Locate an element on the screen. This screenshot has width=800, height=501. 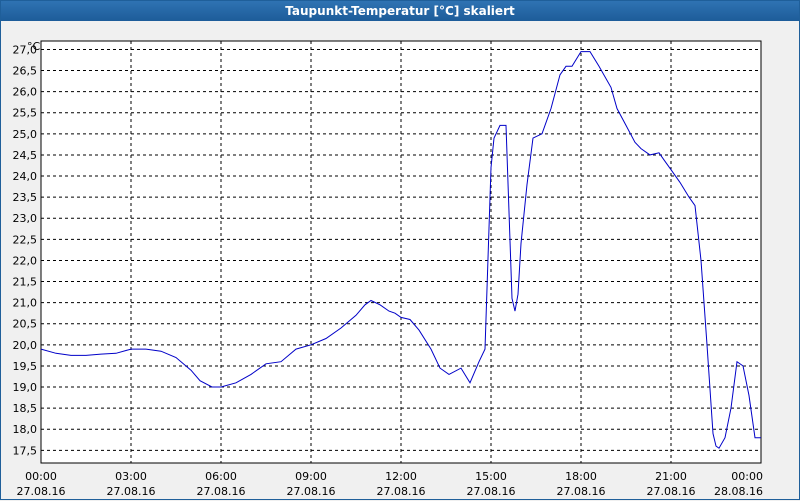
y-tick-label: 25,0 is located at coordinates (25, 134).